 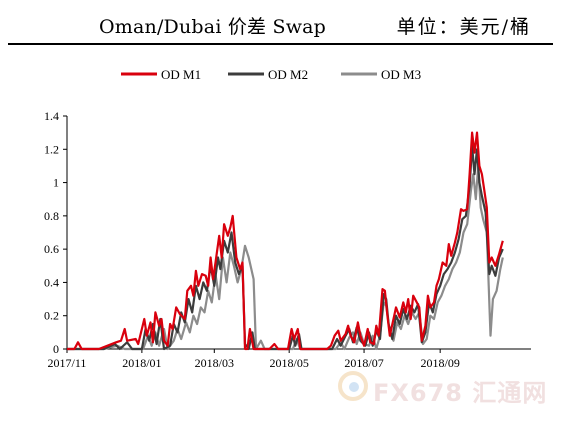 I want to click on y-tick-label: 0.2, so click(x=51, y=316).